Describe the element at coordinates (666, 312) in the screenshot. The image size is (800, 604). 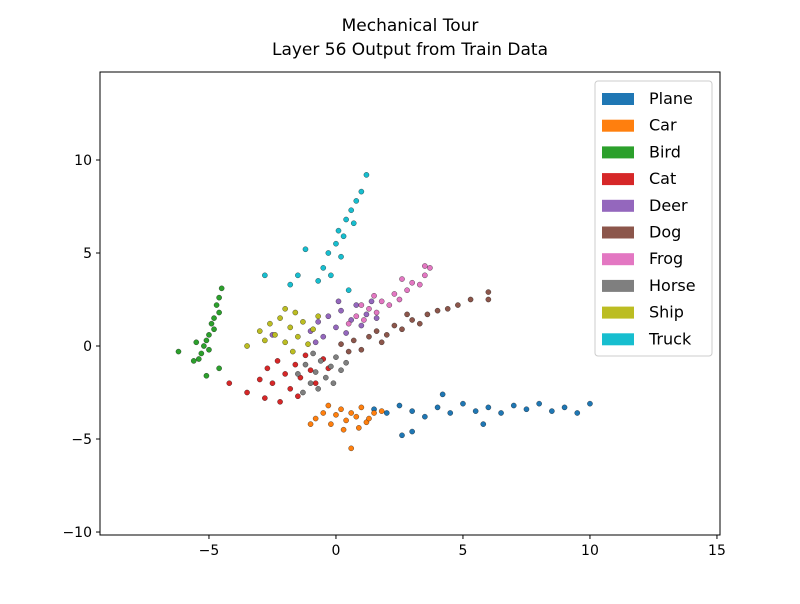
I see `legend-label: Ship` at that location.